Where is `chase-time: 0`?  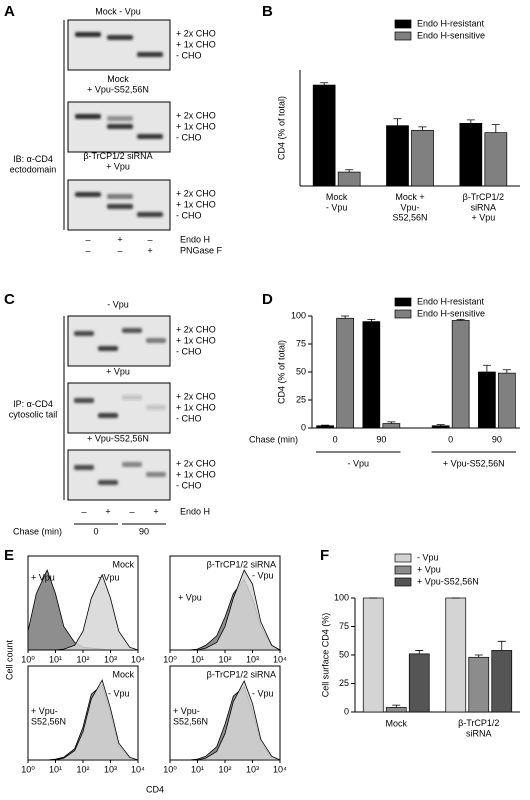
chase-time: 0 is located at coordinates (95, 531).